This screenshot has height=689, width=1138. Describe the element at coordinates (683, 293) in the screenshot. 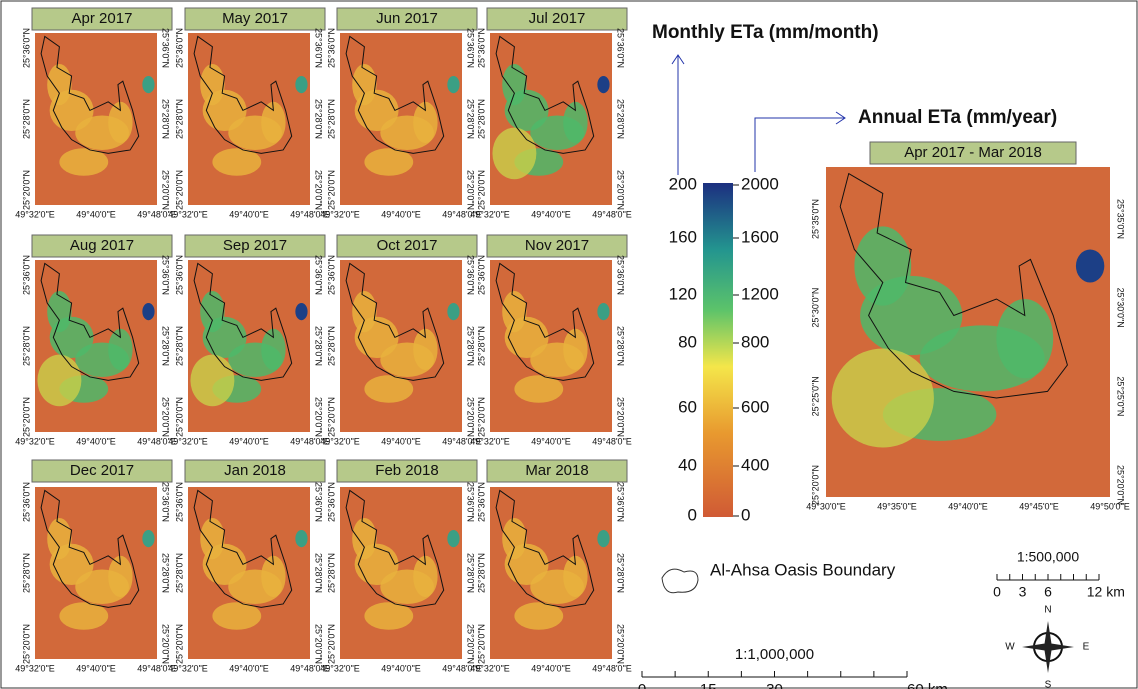

I see `colorbar-label: 120` at that location.